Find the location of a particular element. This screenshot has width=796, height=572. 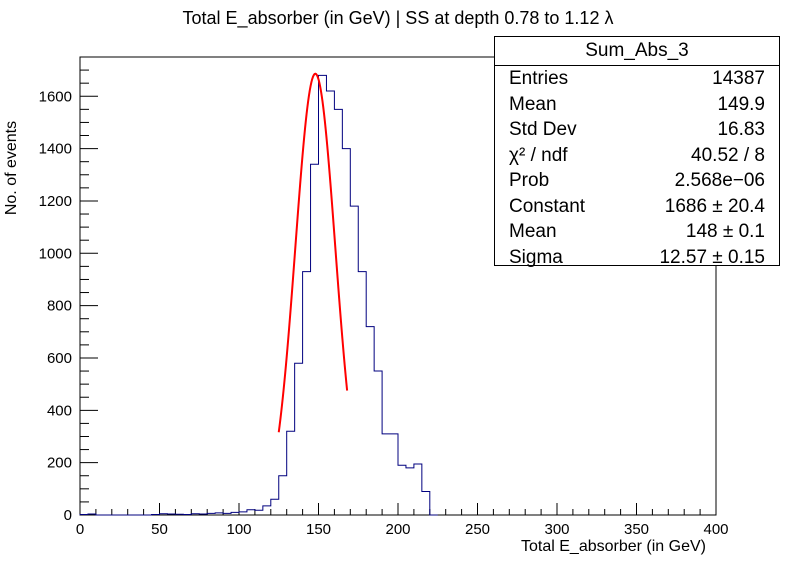

stats-row: Mean 148 ± 0.1 is located at coordinates (637, 232).